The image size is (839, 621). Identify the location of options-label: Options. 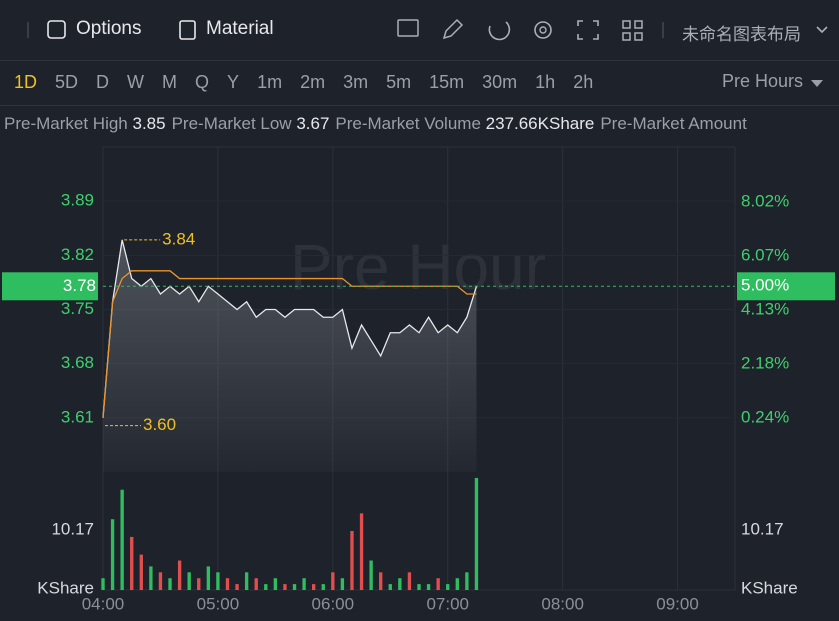
(109, 28).